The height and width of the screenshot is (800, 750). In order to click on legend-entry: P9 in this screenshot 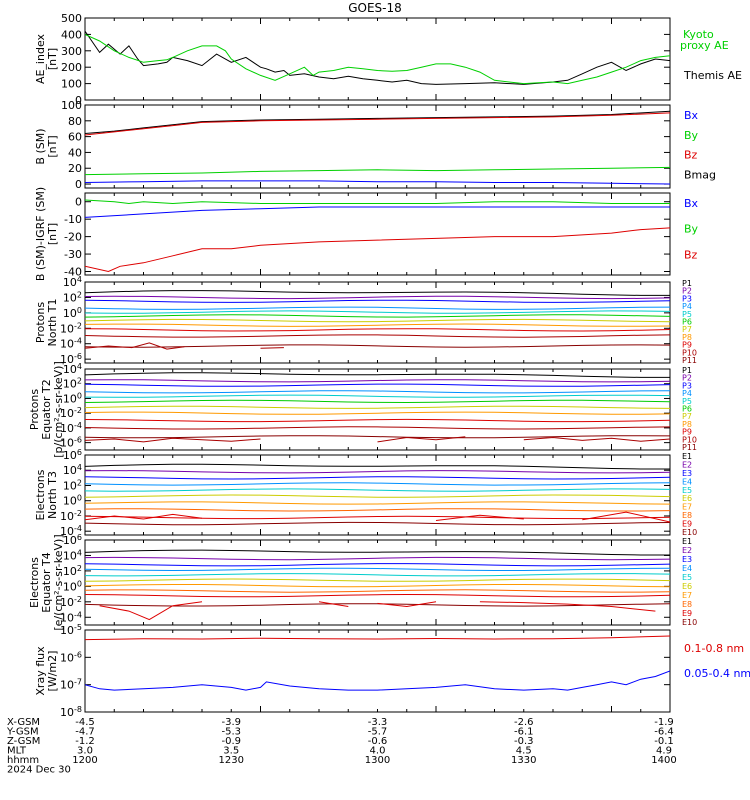, I will do `click(687, 432)`.